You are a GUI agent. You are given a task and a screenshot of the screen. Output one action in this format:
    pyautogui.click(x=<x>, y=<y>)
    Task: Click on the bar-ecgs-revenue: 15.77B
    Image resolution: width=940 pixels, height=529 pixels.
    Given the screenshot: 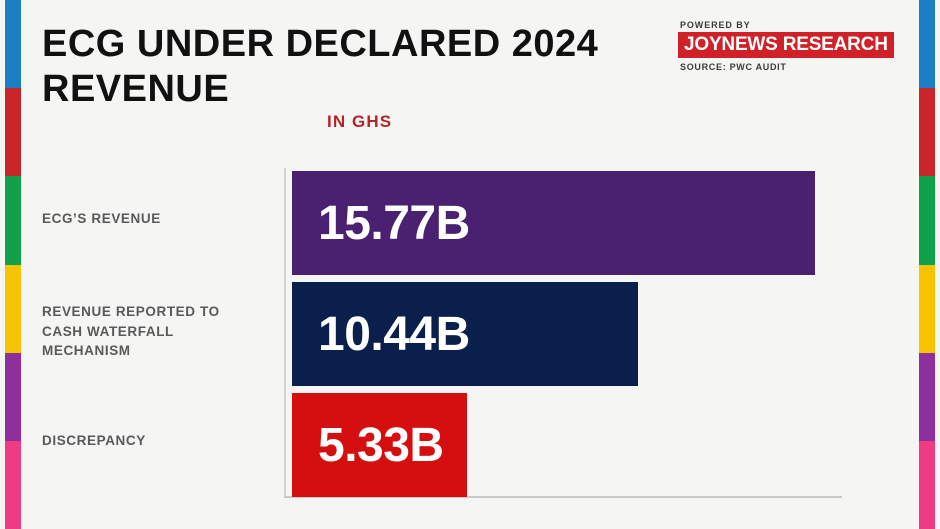 What is the action you would take?
    pyautogui.click(x=553, y=223)
    